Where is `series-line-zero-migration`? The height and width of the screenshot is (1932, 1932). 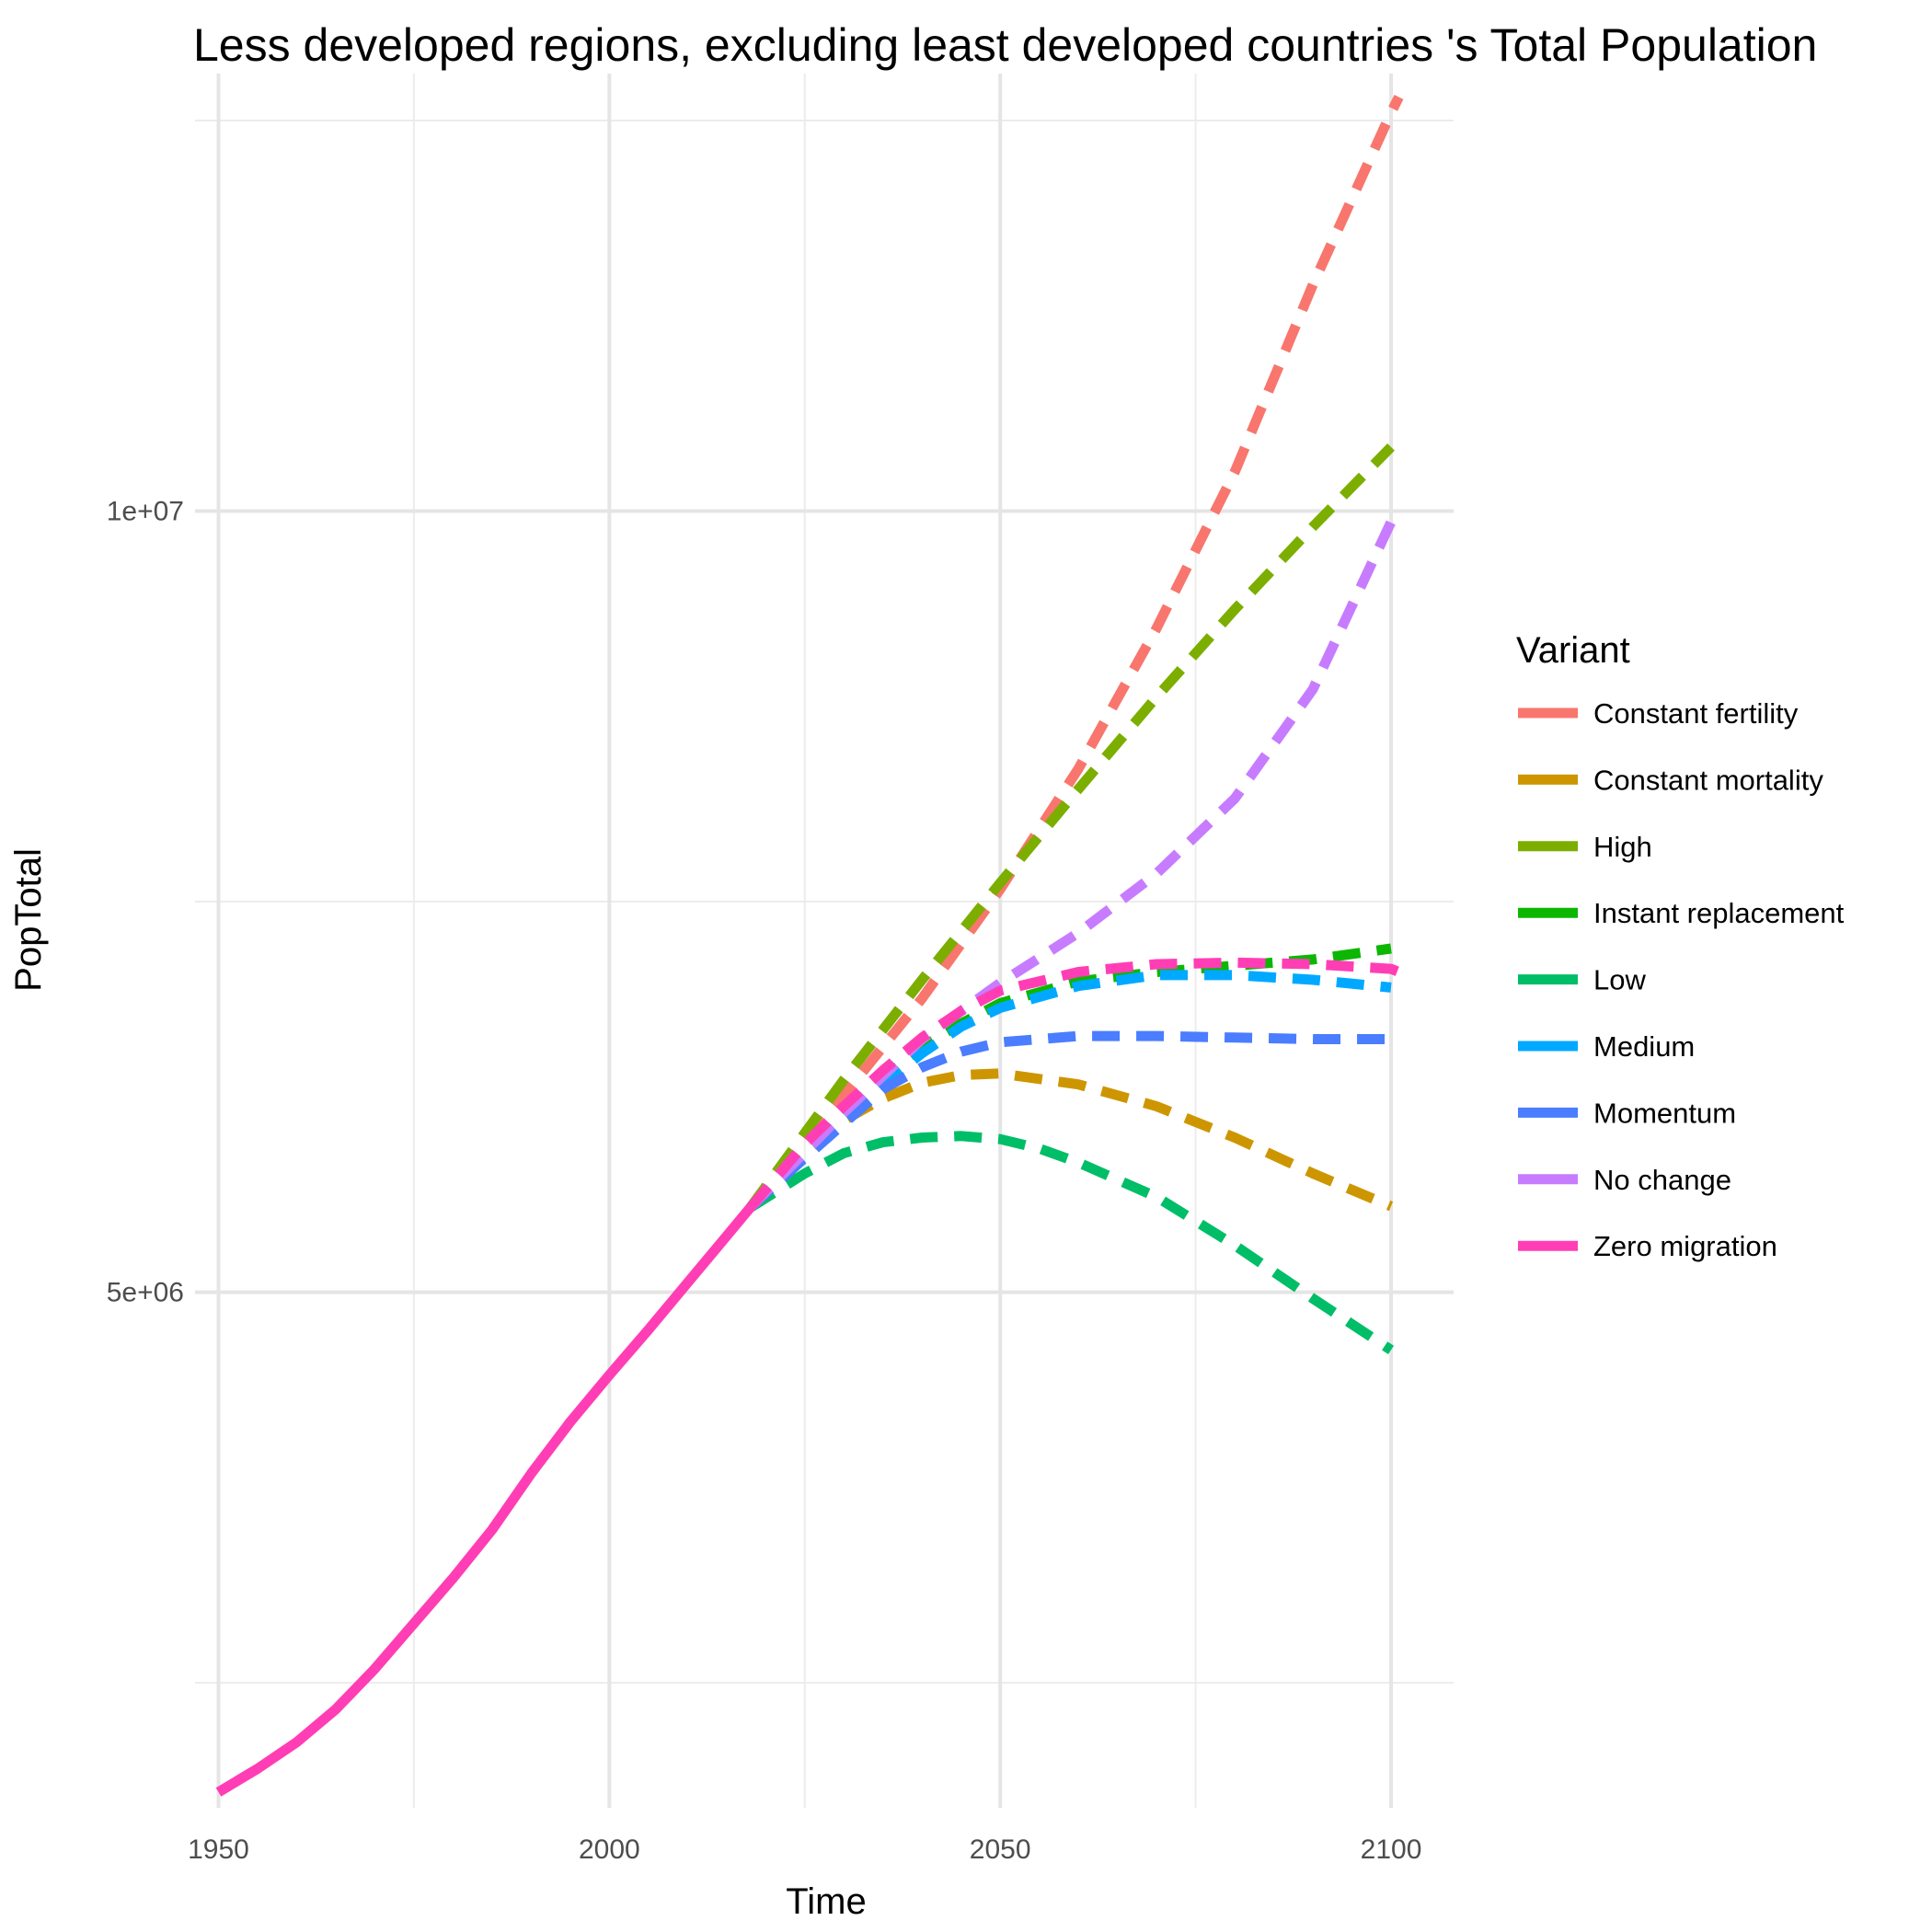
series-line-zero-migration is located at coordinates (1073, 1084).